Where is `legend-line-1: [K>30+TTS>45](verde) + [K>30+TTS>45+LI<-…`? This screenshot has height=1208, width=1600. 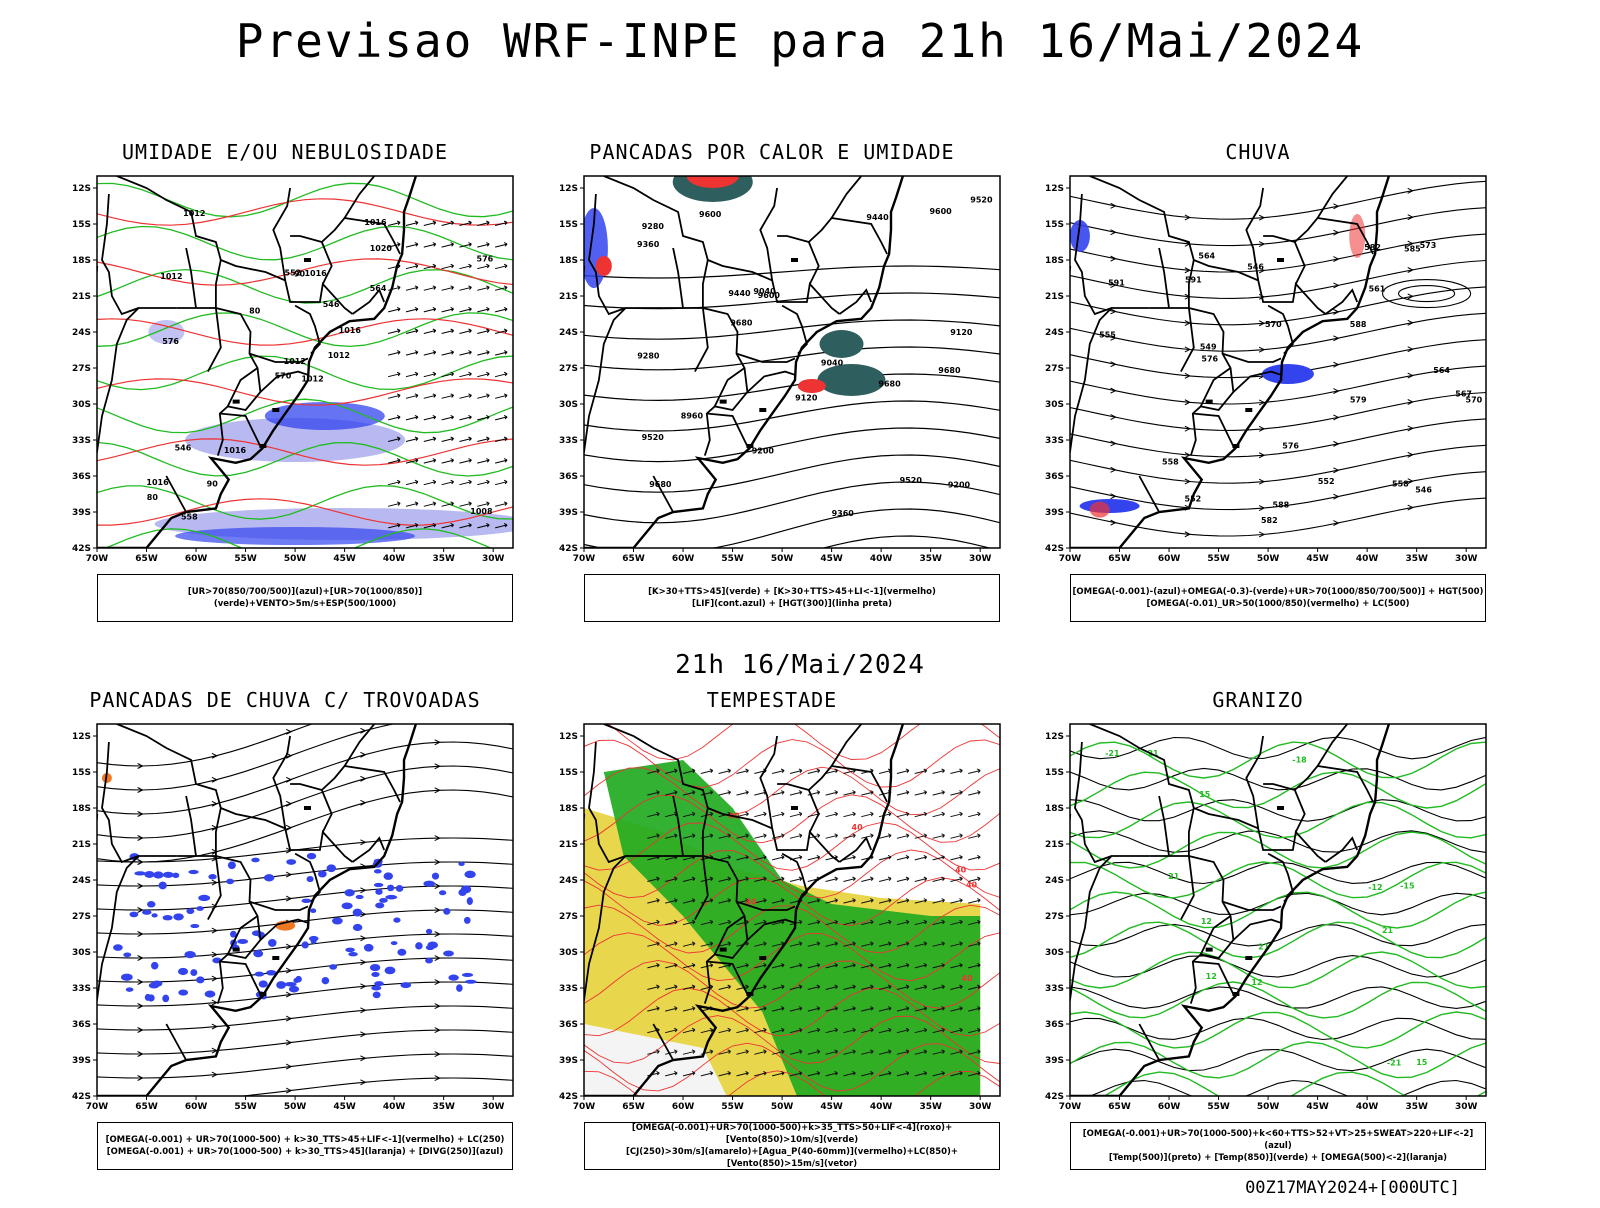
legend-line-1: [K>30+TTS>45](verde) + [K>30+TTS>45+LI<-… is located at coordinates (792, 592).